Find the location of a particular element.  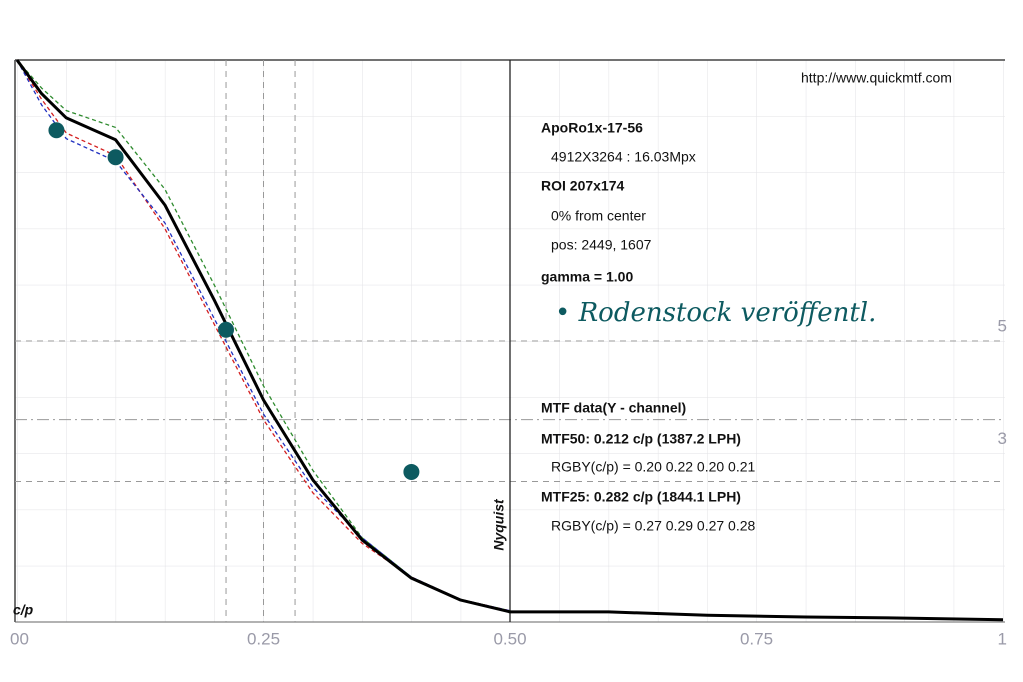

annotation: ApoRo1x-17-56 is located at coordinates (592, 128).